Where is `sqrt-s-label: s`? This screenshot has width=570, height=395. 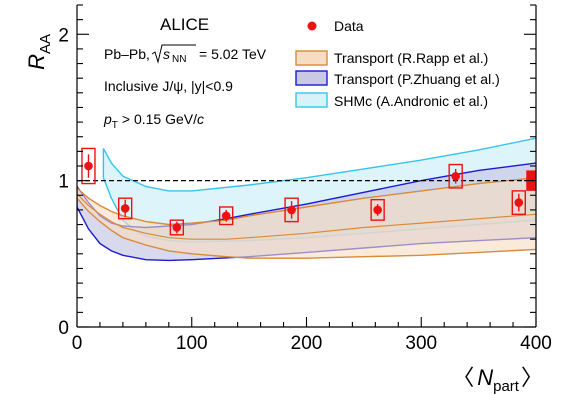
sqrt-s-label: s is located at coordinates (166, 54).